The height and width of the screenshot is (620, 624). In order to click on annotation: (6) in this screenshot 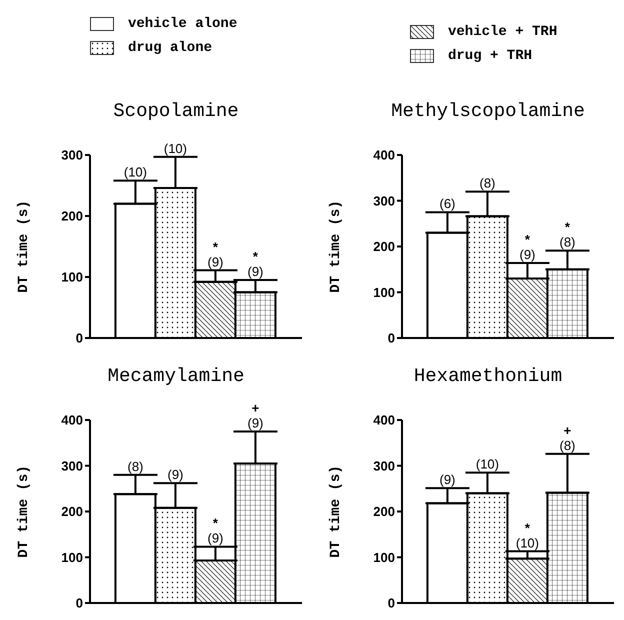, I will do `click(447, 204)`.